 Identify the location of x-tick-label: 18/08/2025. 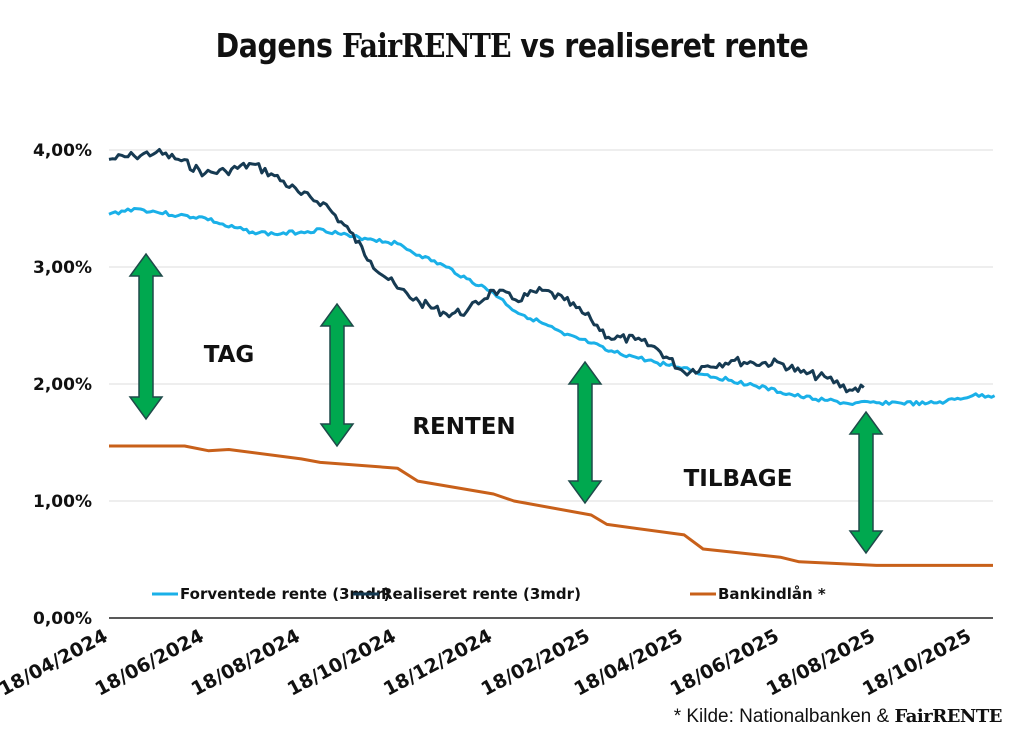
(821, 663).